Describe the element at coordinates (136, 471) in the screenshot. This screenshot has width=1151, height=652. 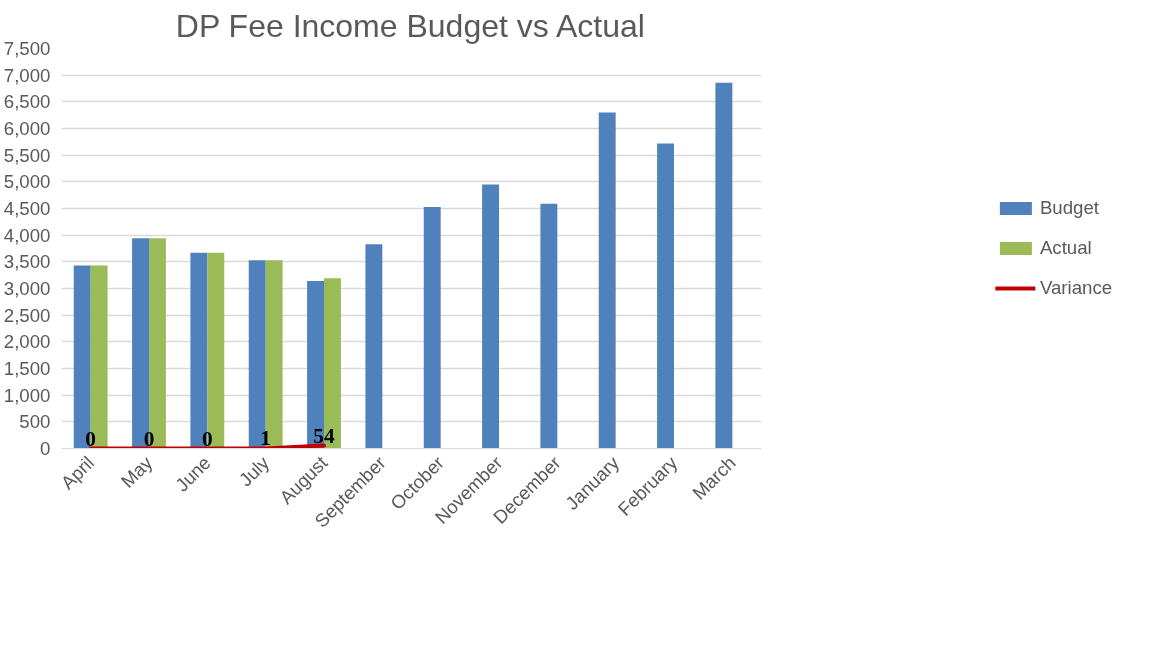
I see `x-tick-label: May` at that location.